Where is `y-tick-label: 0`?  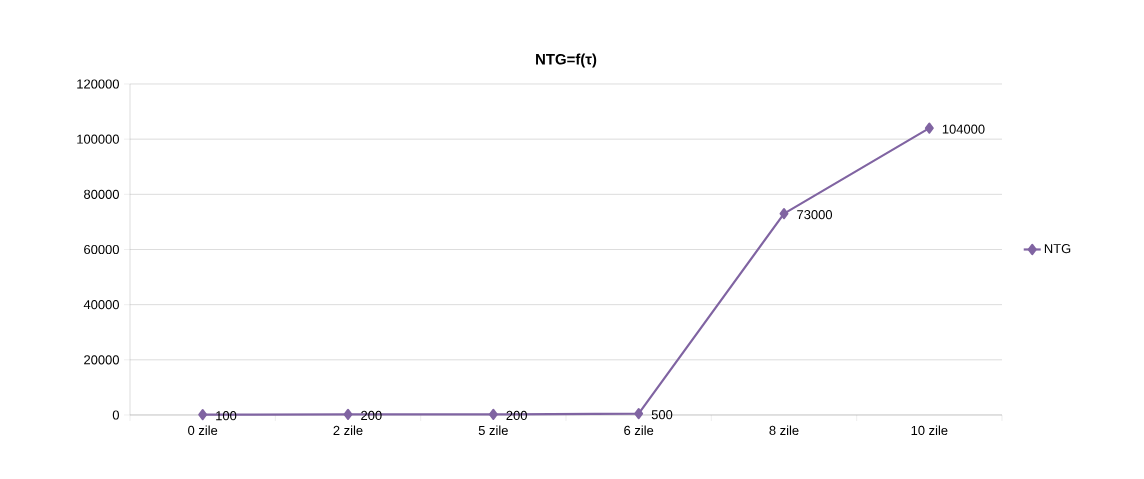 y-tick-label: 0 is located at coordinates (115, 415).